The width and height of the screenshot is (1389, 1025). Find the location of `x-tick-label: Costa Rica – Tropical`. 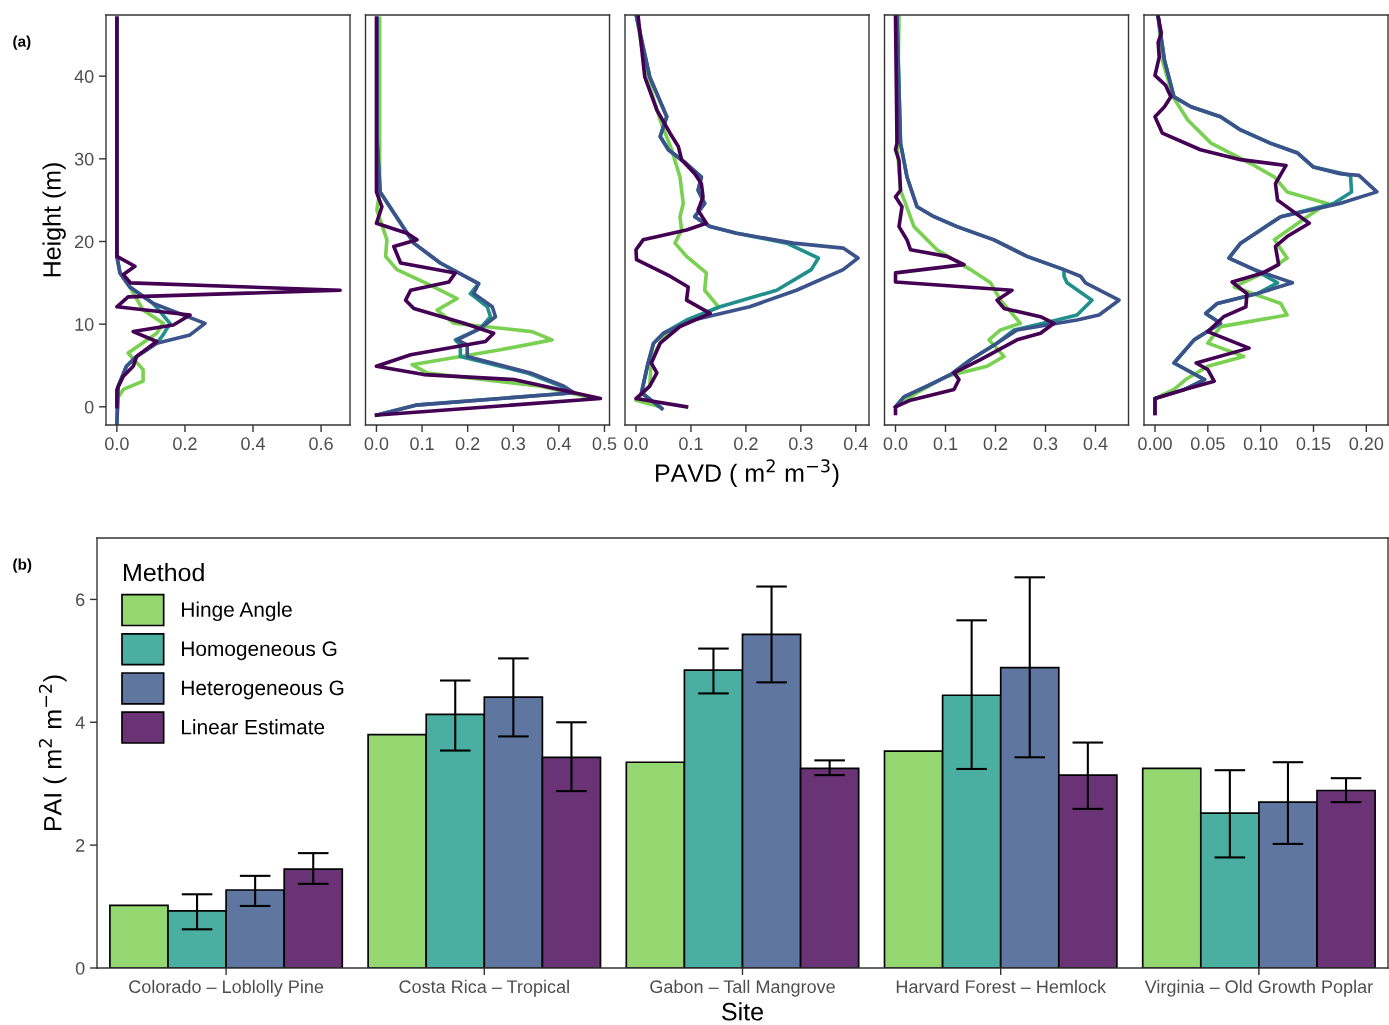

x-tick-label: Costa Rica – Tropical is located at coordinates (484, 988).